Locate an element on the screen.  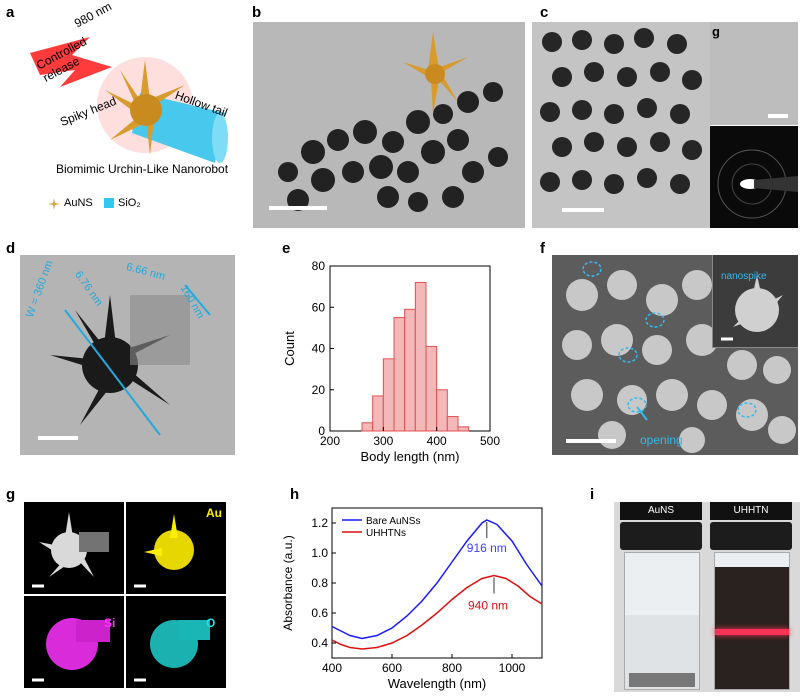
legend-sio2-label: SiO₂ is located at coordinates (129, 203).